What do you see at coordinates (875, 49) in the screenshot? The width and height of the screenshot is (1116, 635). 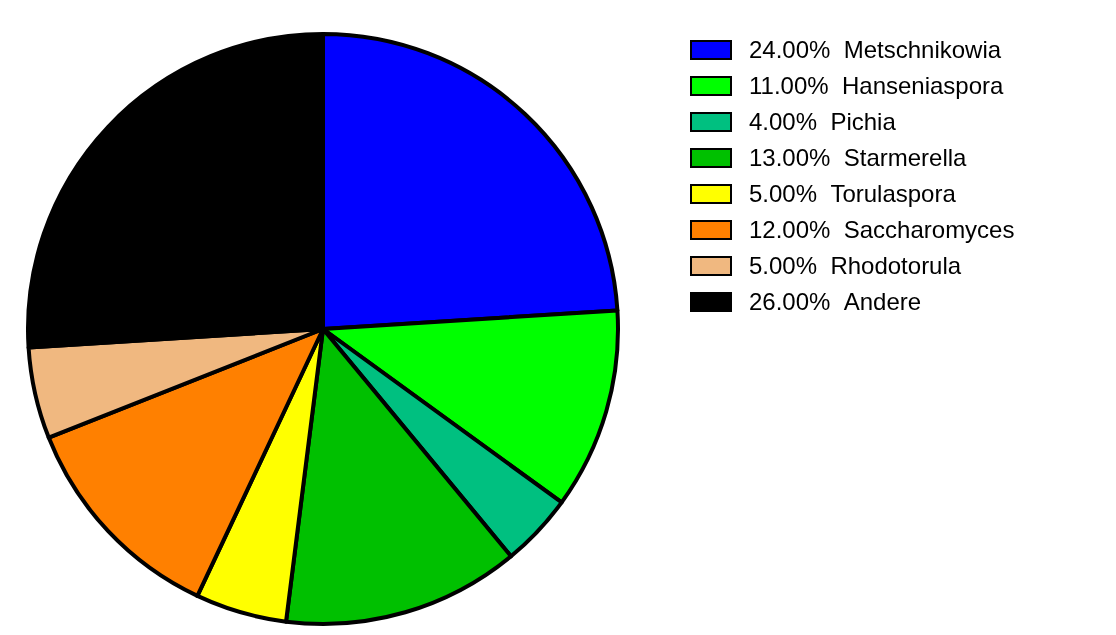 I see `legend-label: 24.00% Metschnikowia` at bounding box center [875, 49].